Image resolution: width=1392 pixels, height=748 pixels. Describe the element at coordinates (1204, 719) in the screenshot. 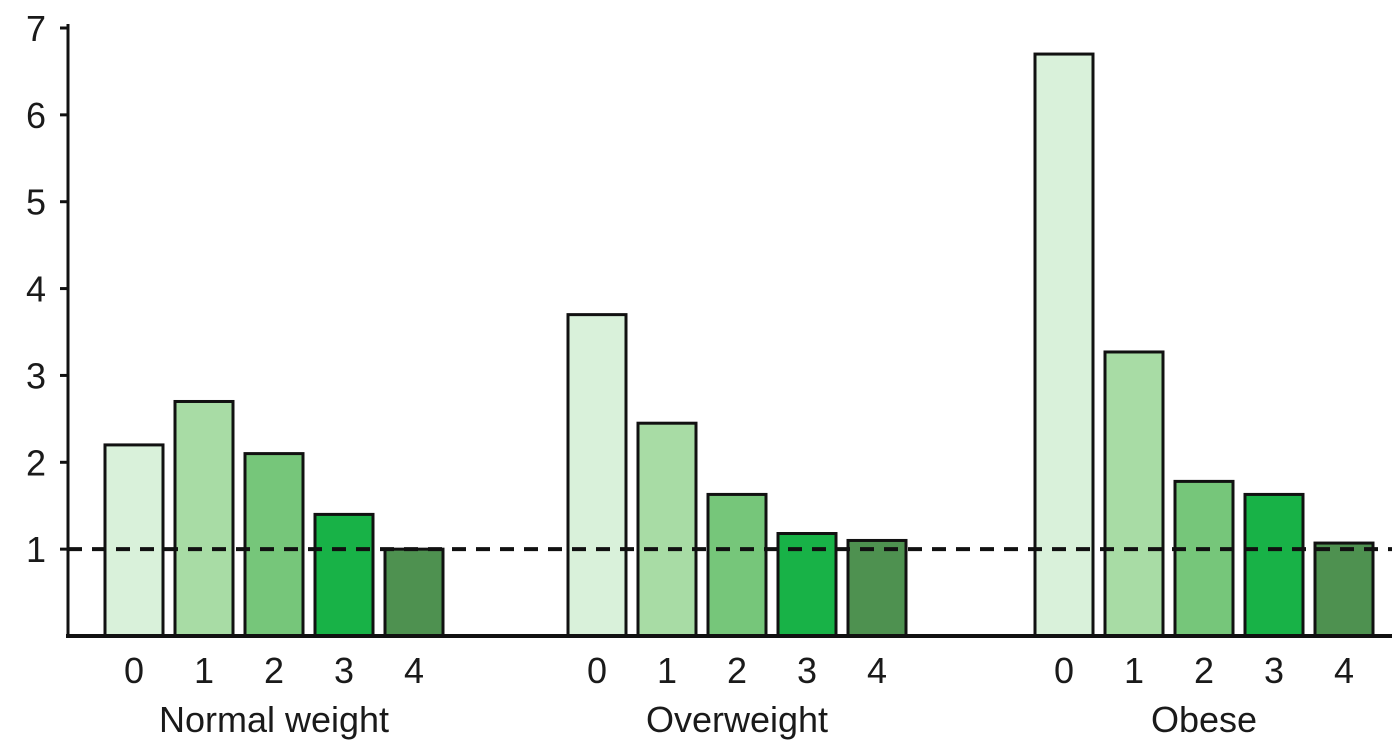

I see `group-label-obese: Obese` at that location.